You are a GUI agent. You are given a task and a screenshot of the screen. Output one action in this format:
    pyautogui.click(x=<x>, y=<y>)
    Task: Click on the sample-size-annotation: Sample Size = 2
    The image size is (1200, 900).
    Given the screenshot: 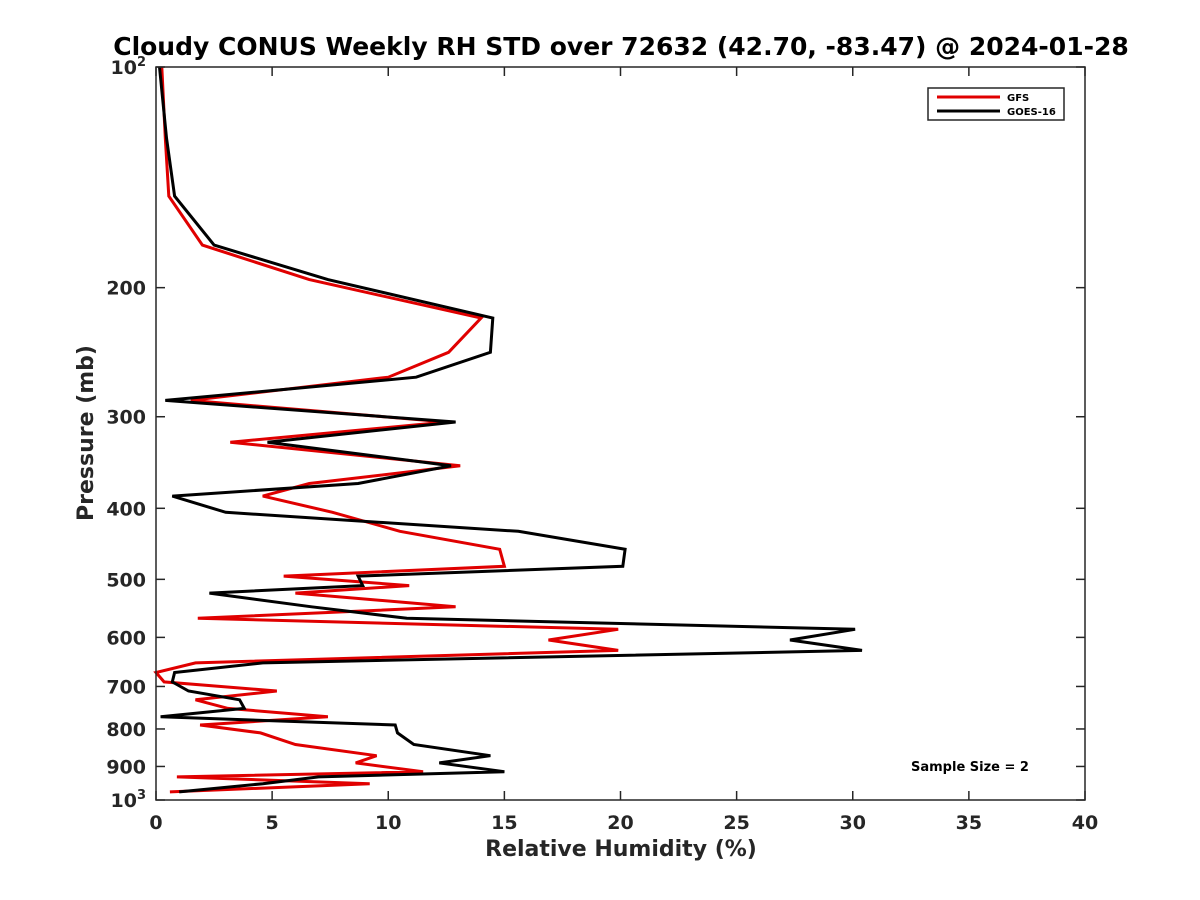 What is the action you would take?
    pyautogui.click(x=970, y=767)
    